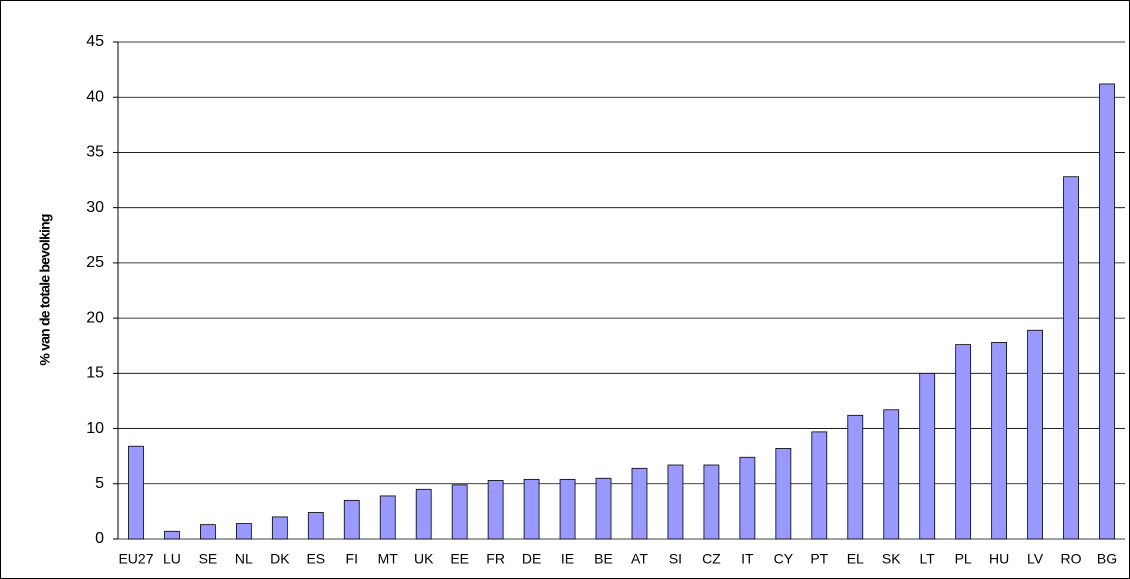 Image resolution: width=1130 pixels, height=579 pixels. What do you see at coordinates (639, 559) in the screenshot?
I see `x-tick-label: AT` at bounding box center [639, 559].